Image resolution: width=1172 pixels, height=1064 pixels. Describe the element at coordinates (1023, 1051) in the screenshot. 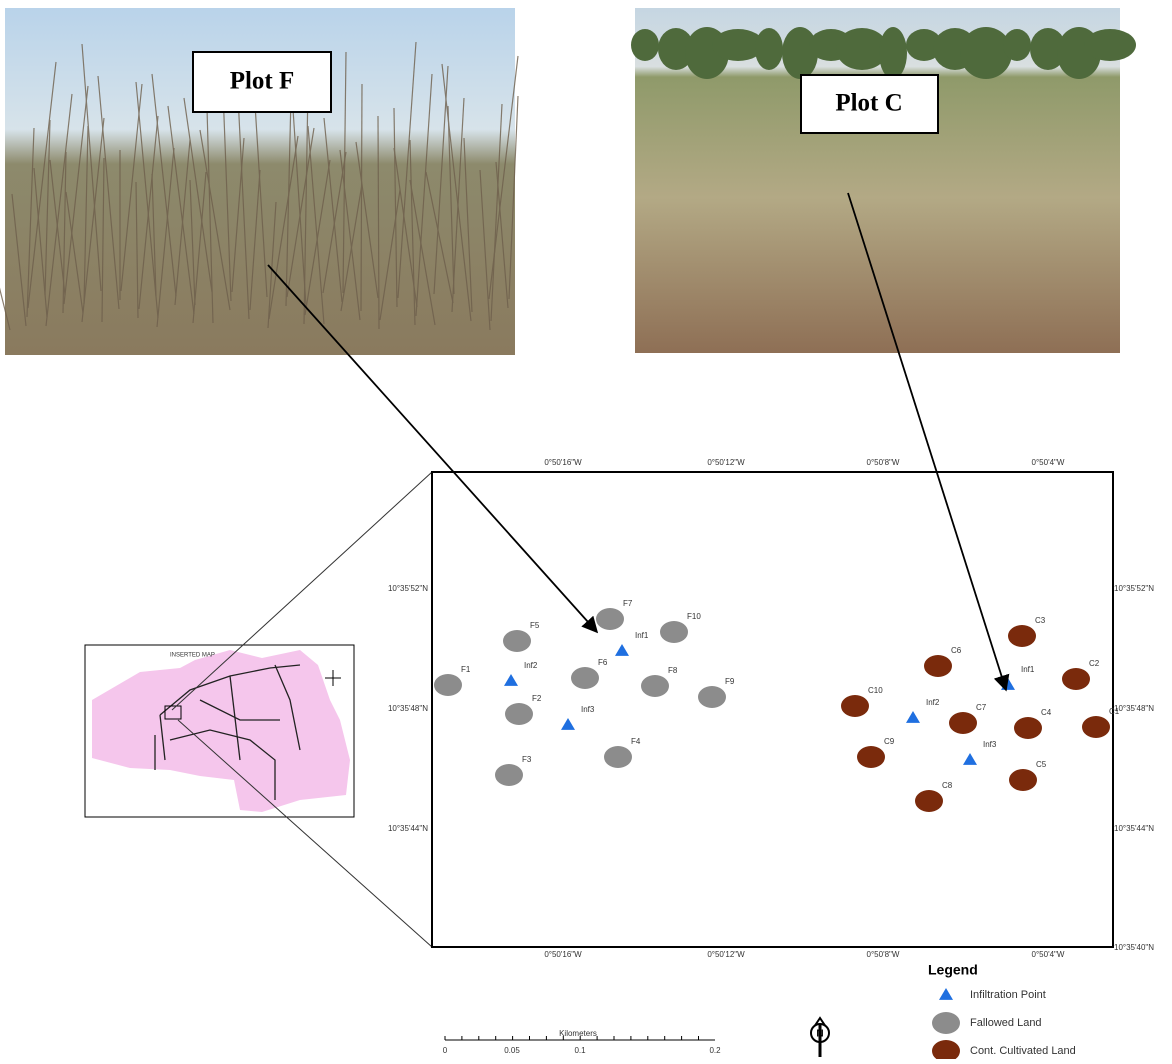

I see `legend-label: Cont. Cultivated Land` at that location.